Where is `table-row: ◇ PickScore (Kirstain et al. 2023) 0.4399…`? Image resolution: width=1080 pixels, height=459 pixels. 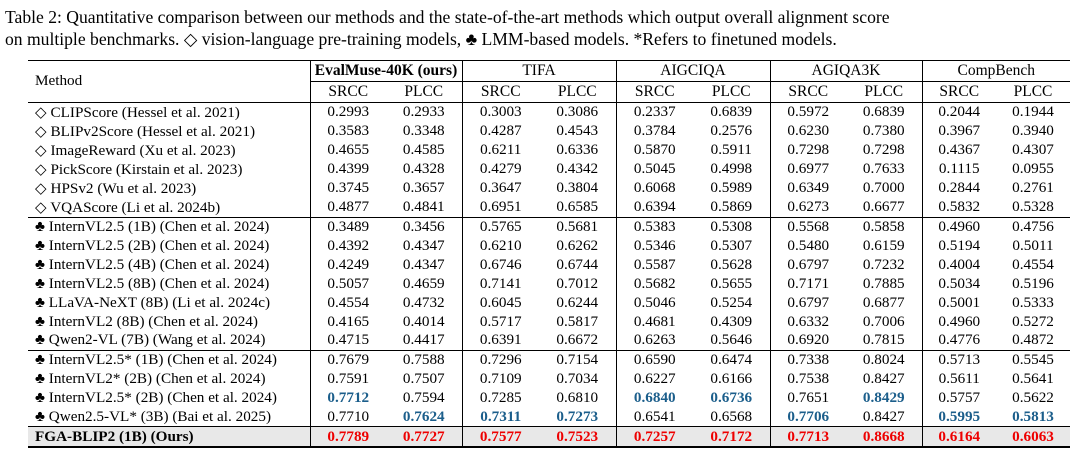
table-row: ◇ PickScore (Kirstain et al. 2023) 0.4399… is located at coordinates (549, 169).